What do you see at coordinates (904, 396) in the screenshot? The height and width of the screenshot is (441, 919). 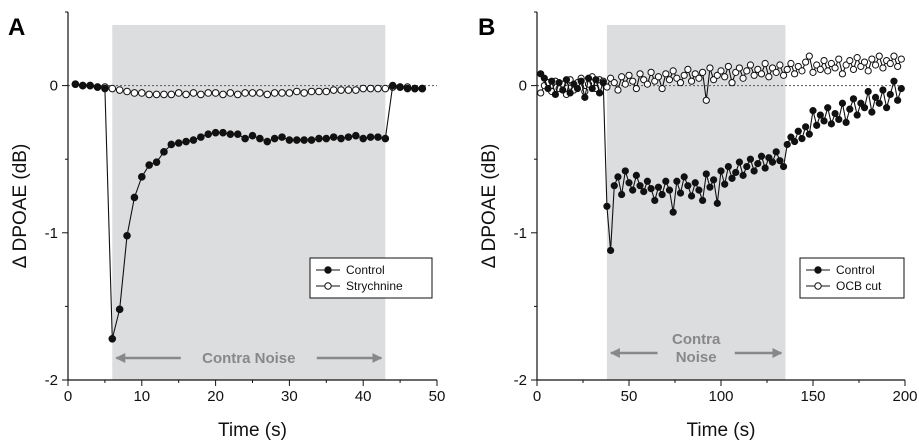 I see `x-tick-label: 200` at bounding box center [904, 396].